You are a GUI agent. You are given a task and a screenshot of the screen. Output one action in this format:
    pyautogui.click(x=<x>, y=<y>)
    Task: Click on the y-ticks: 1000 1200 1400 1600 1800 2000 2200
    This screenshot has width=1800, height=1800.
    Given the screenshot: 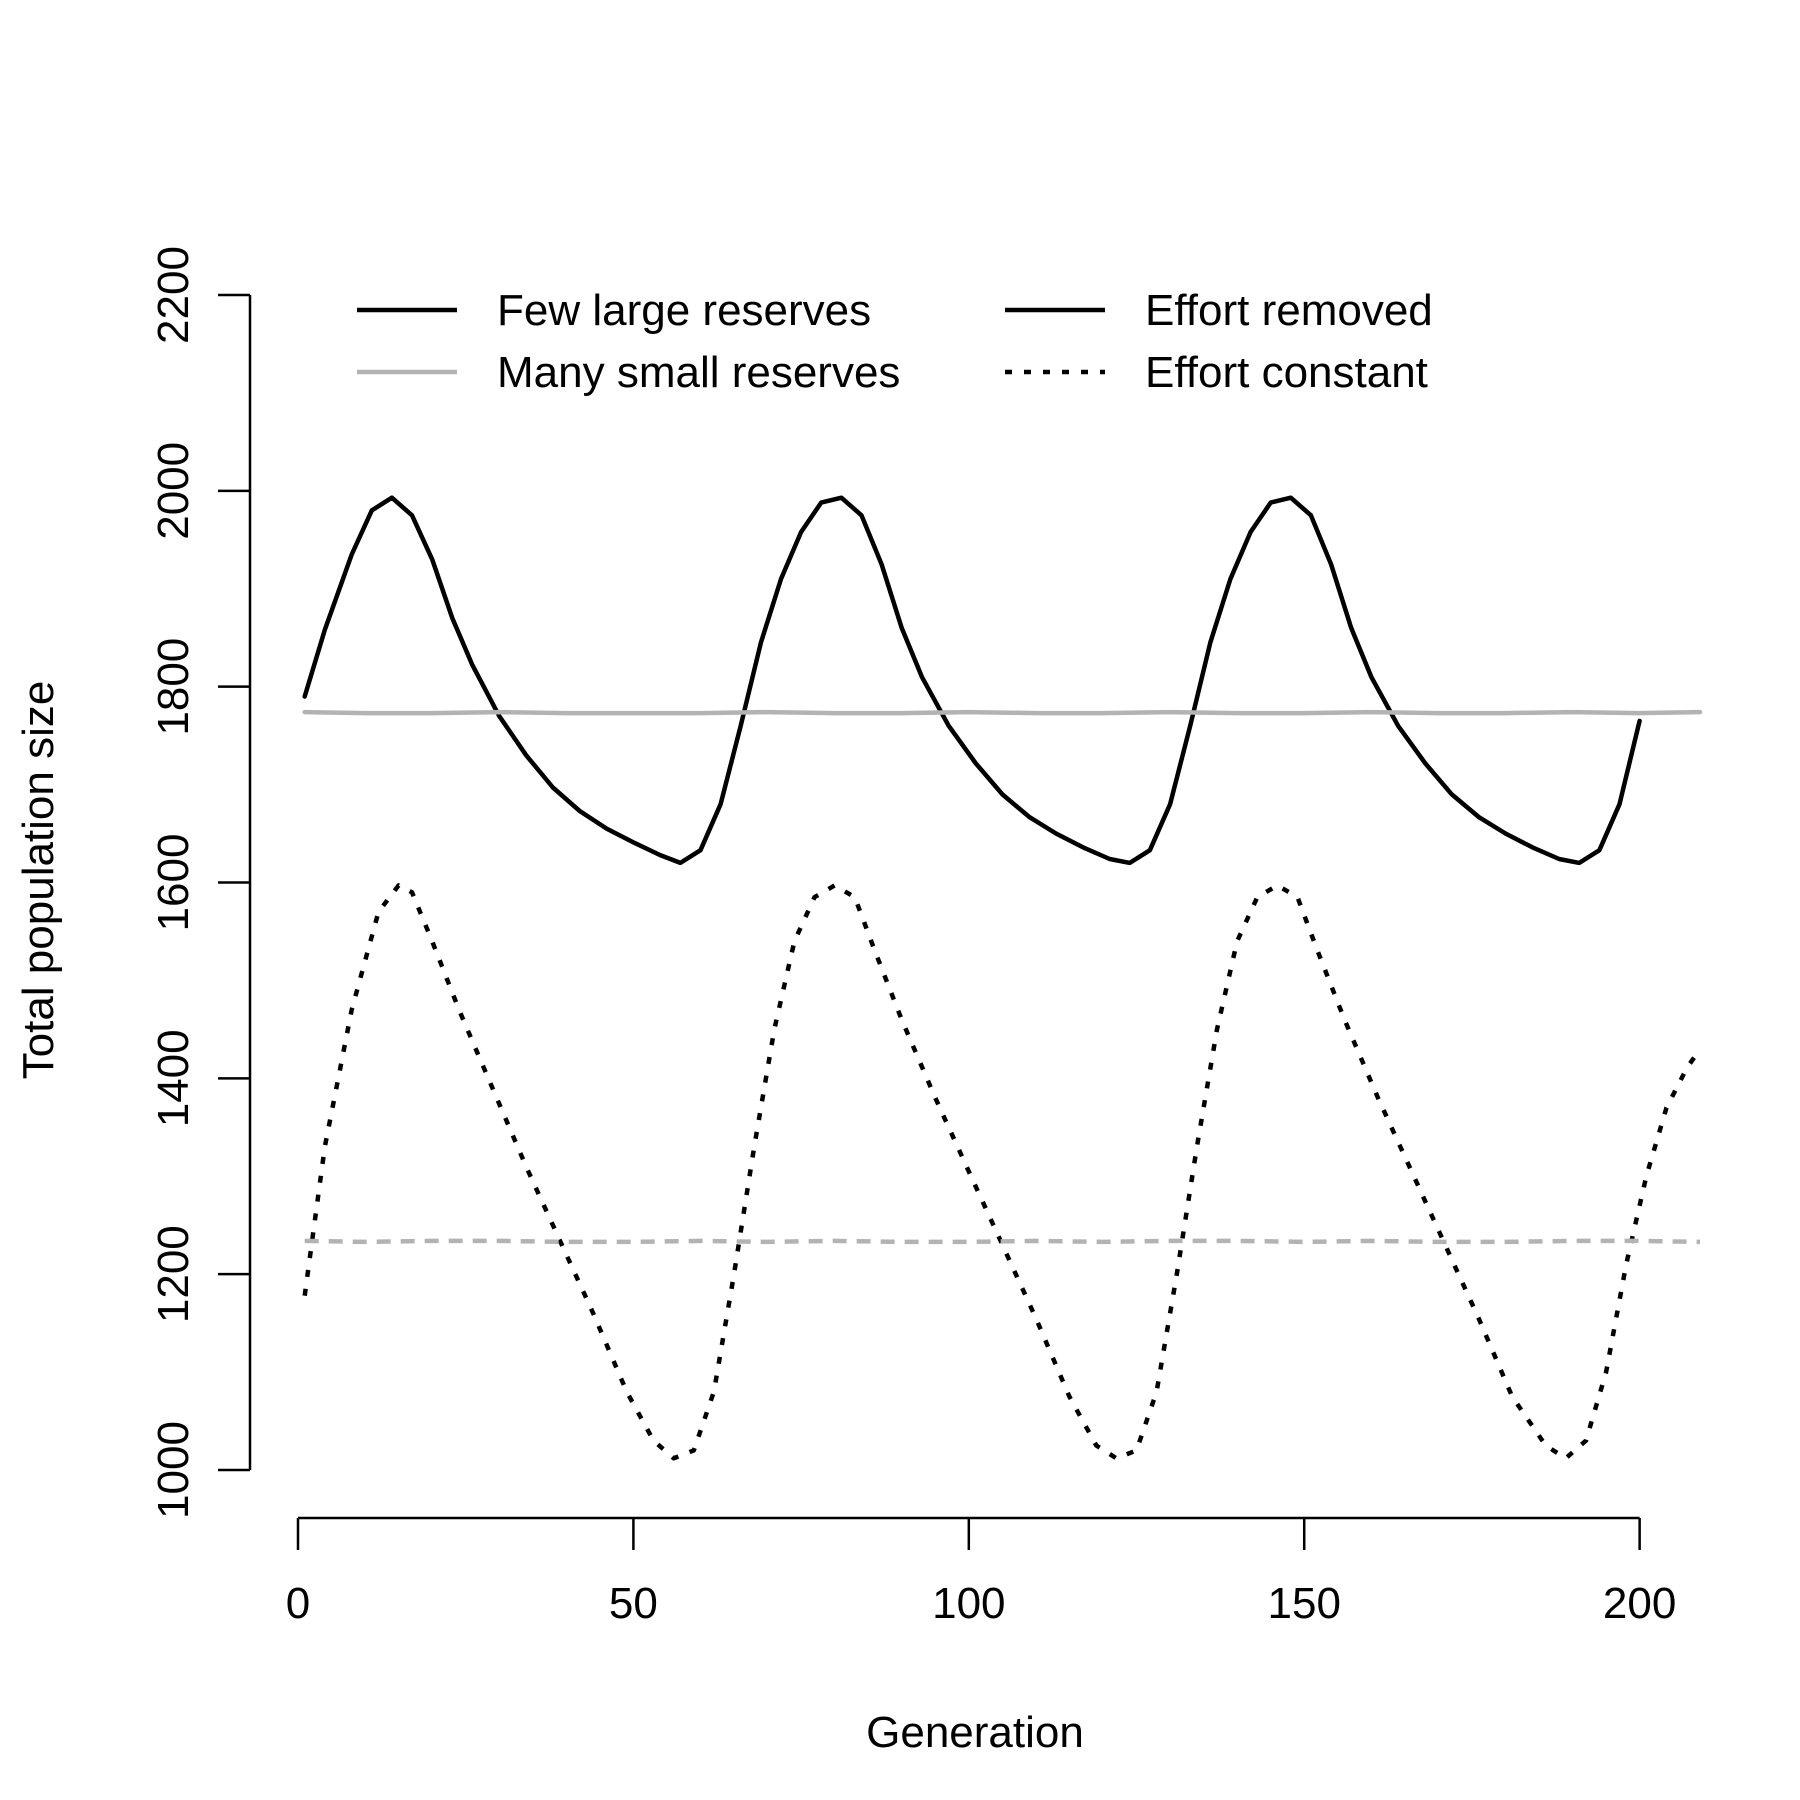 What is the action you would take?
    pyautogui.click(x=199, y=882)
    